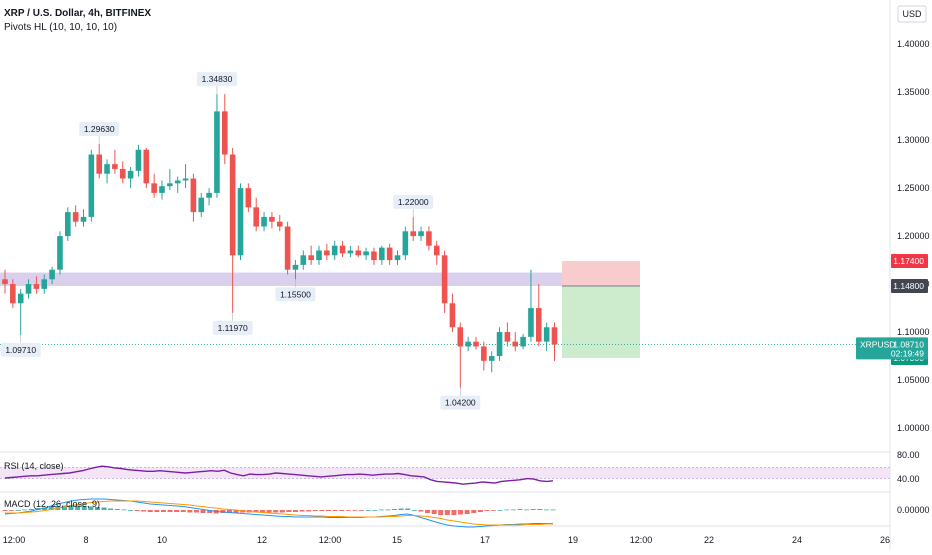 This screenshot has height=555, width=932. I want to click on indicator-label: Pivots HL (10, 10, 10, 10), so click(60, 27).